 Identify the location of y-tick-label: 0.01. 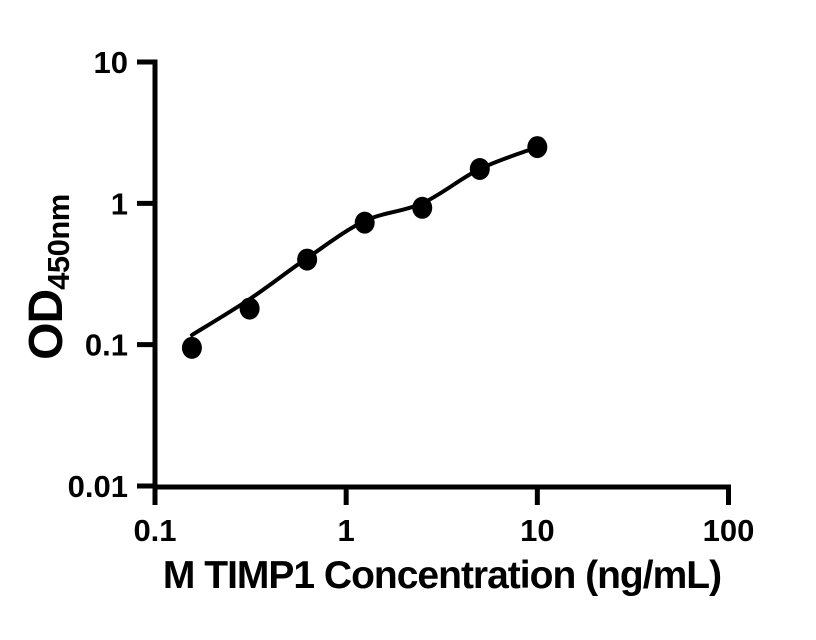
(98, 486).